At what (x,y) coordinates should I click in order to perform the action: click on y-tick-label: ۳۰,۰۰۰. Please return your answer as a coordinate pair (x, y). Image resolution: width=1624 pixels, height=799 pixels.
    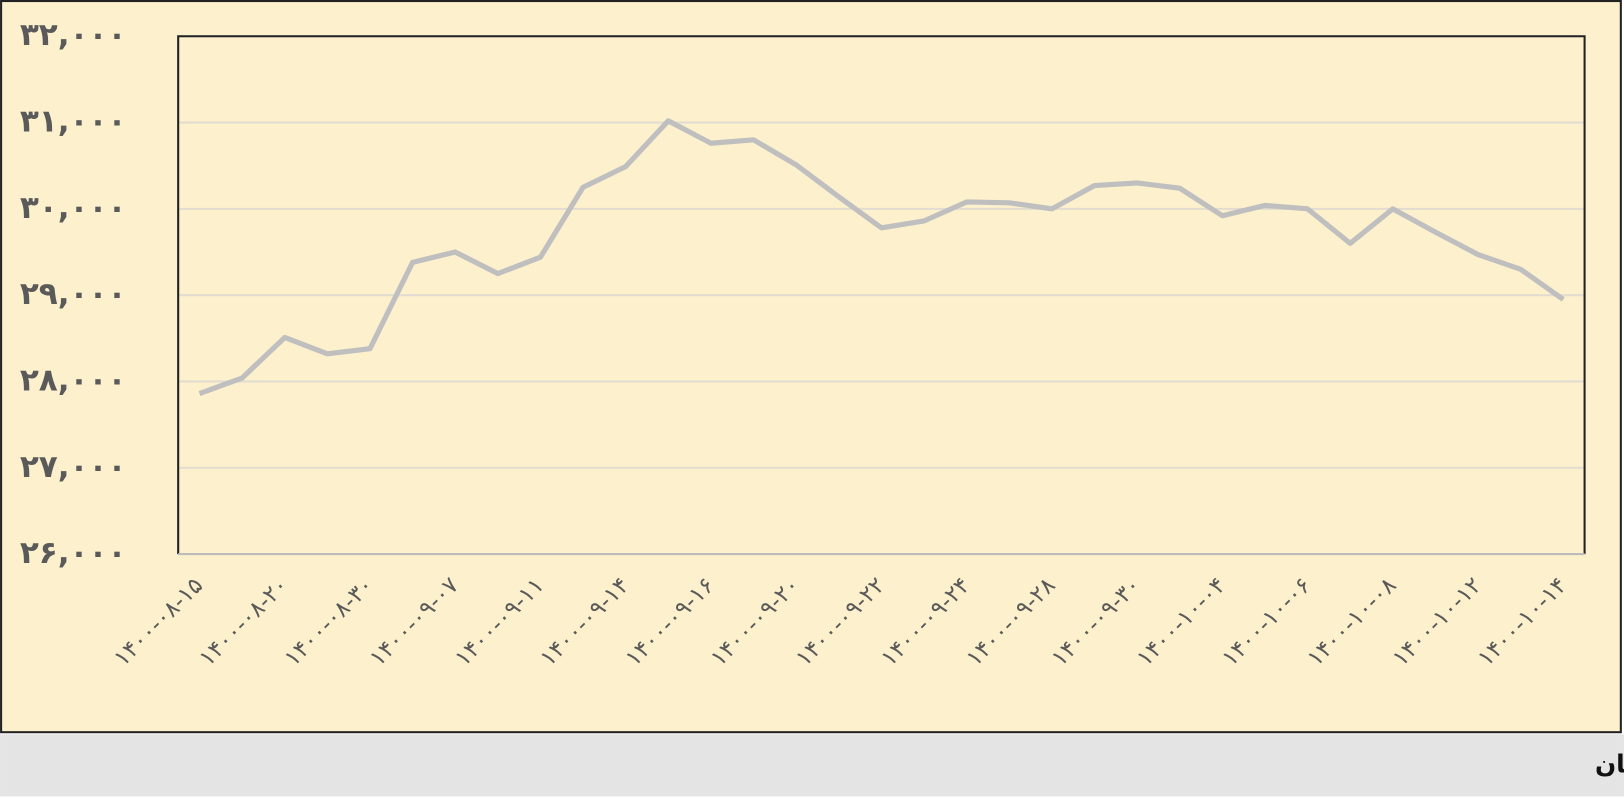
    Looking at the image, I should click on (73, 208).